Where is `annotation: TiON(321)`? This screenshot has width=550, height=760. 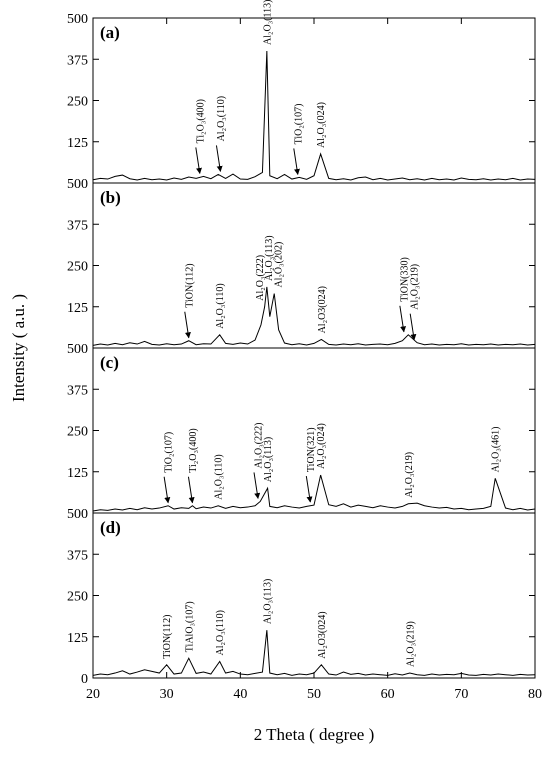
annotation: TiON(321) is located at coordinates (311, 449).